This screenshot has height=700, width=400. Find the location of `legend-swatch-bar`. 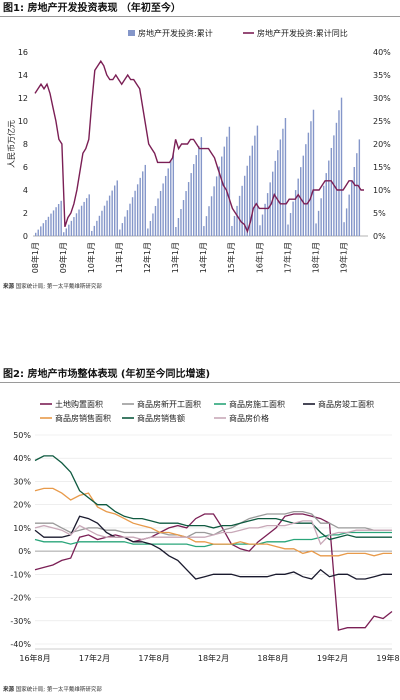

legend-swatch-bar is located at coordinates (131, 33).